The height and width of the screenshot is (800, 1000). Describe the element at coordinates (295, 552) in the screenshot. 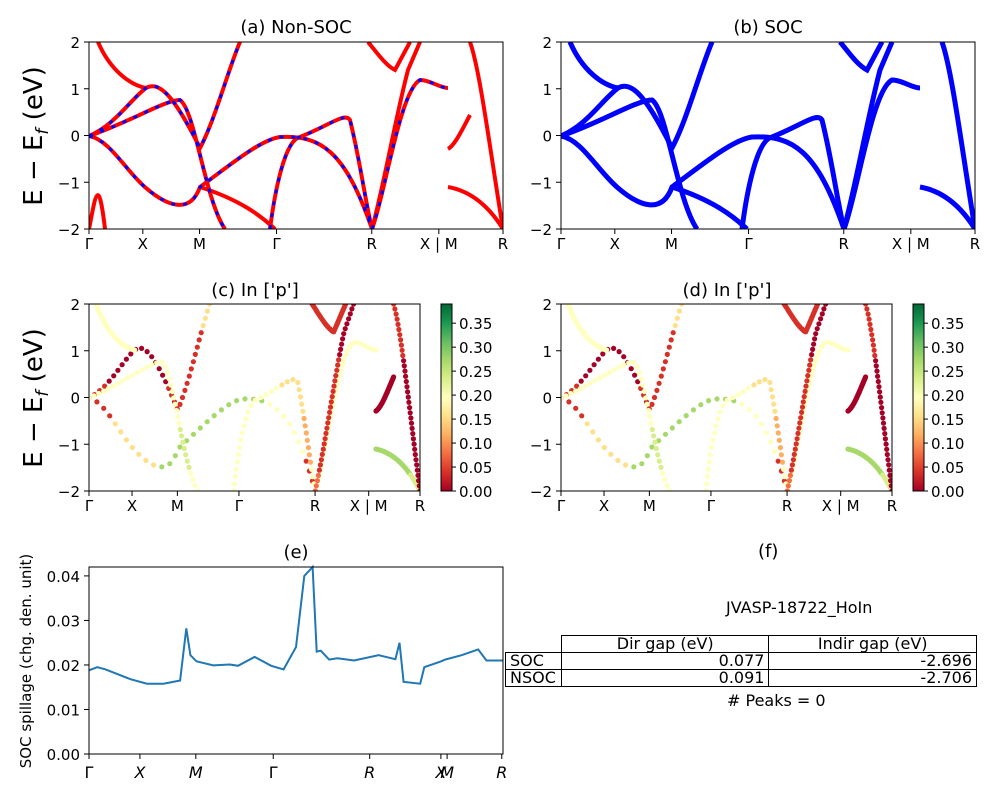

I see `title-e: (e)` at that location.